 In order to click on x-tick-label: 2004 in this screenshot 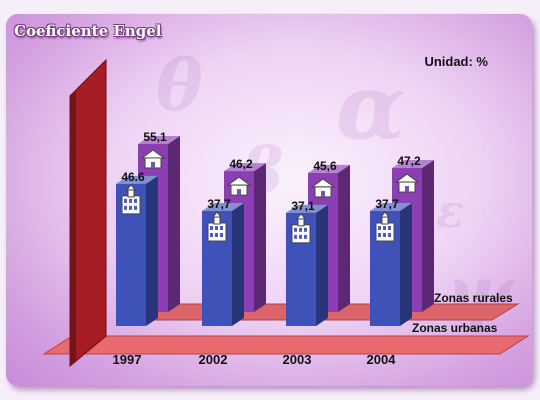, I will do `click(382, 359)`.